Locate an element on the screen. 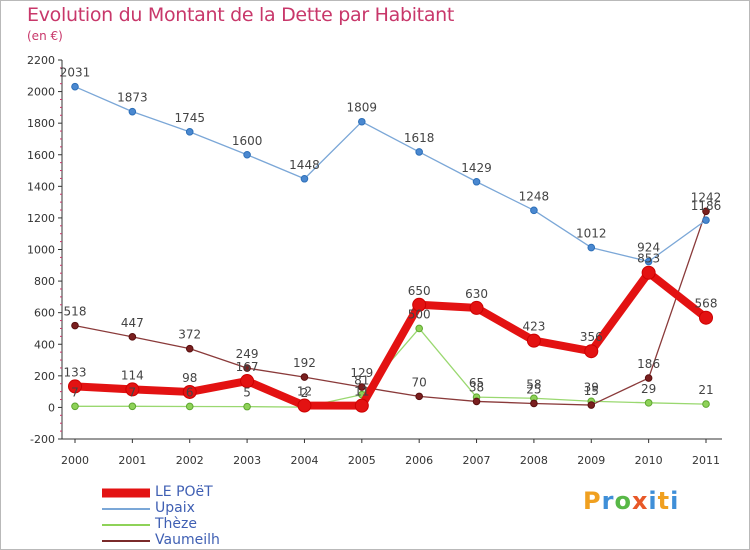  x-tick-label: 2006 is located at coordinates (419, 460).